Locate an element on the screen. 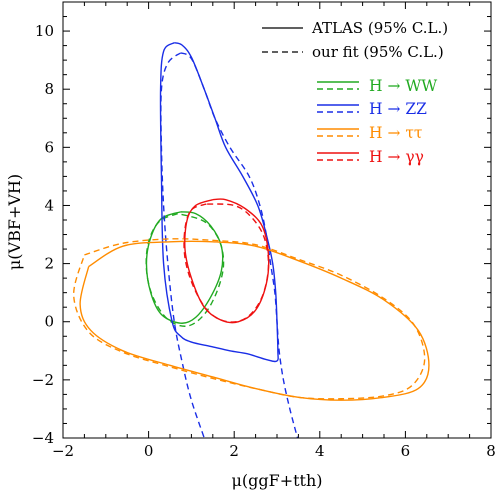 Image resolution: width=500 pixels, height=494 pixels. y-axis-label: μ(VBF+VH) is located at coordinates (14, 222).